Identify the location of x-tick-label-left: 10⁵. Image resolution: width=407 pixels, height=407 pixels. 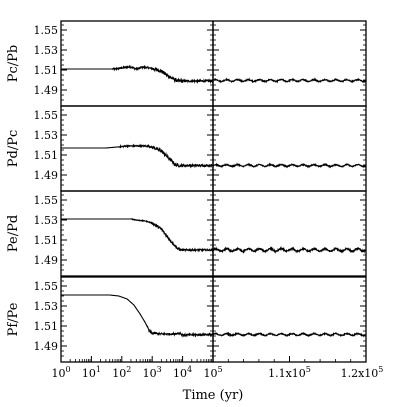
(212, 372).